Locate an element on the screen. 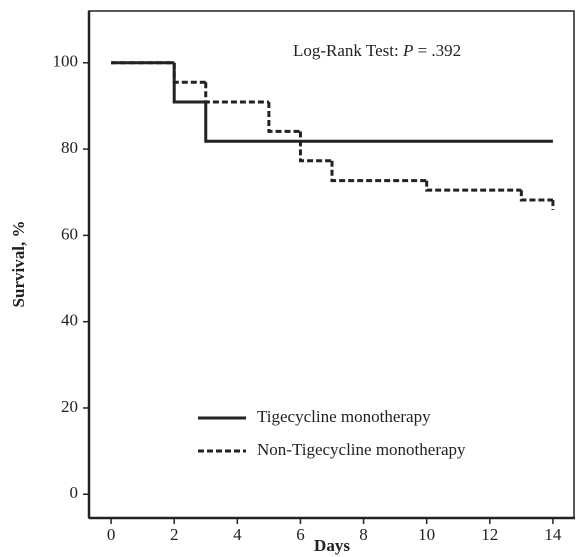 The width and height of the screenshot is (577, 557). legend-label: Tigecycline monotherapy is located at coordinates (344, 416).